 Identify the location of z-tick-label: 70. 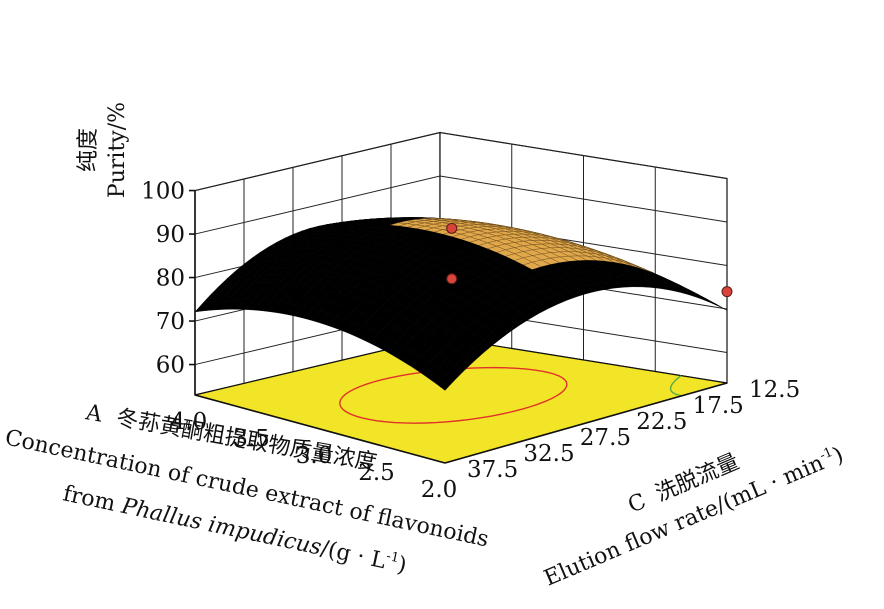
(170, 322).